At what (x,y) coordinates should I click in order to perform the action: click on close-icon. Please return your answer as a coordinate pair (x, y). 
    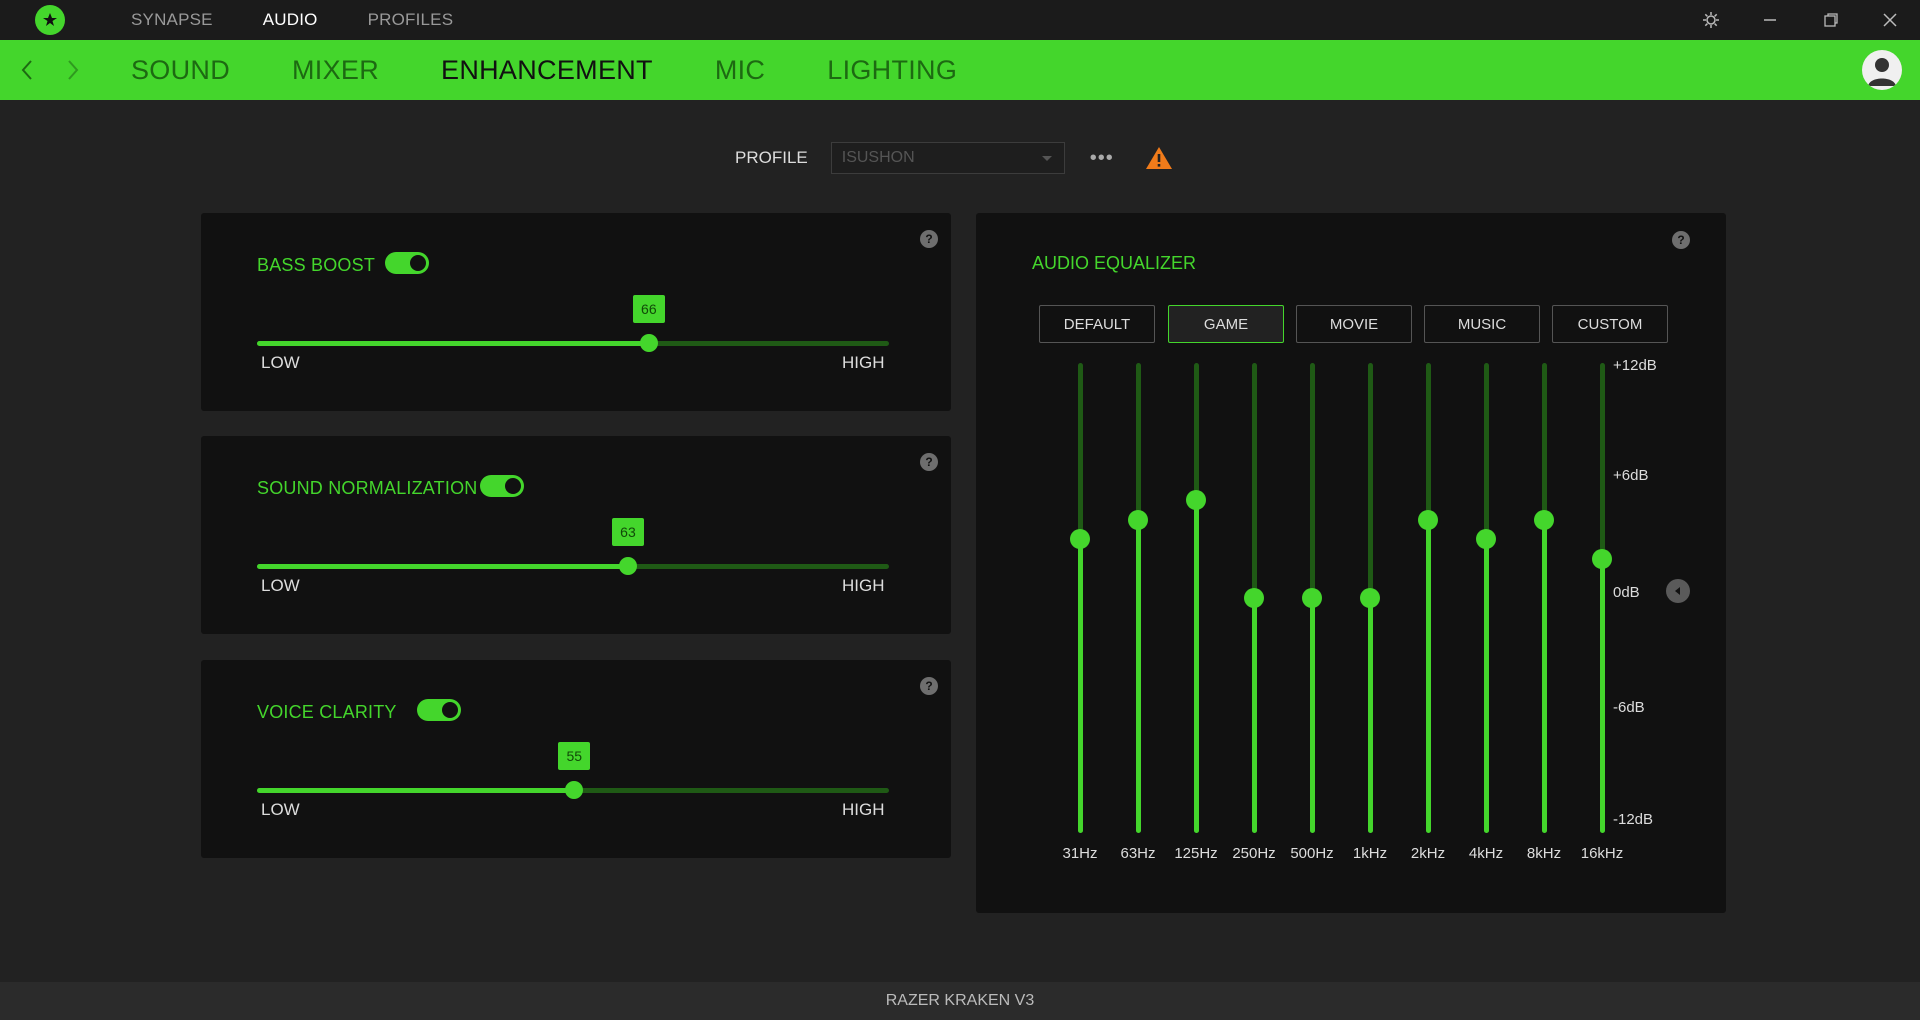
    Looking at the image, I should click on (1890, 20).